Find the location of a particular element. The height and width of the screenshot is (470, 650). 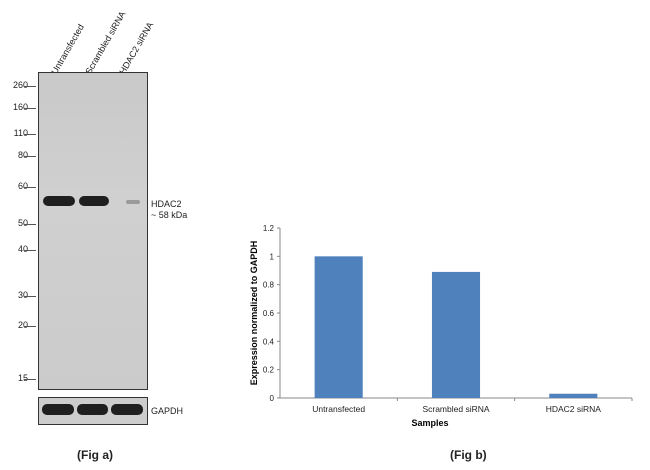

fig-a-caption: (Fig a) is located at coordinates (95, 455).